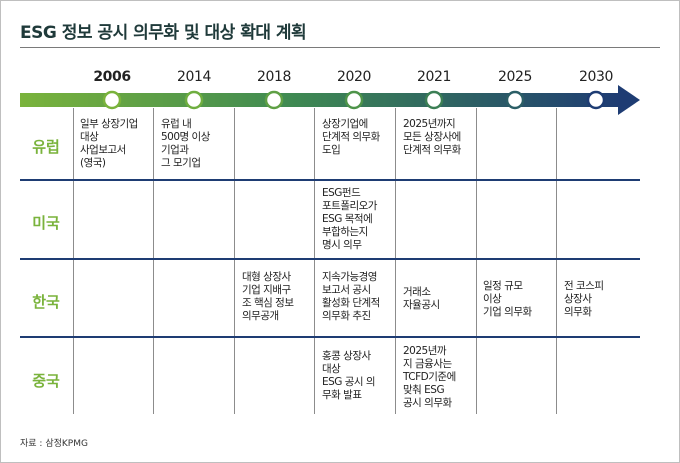  What do you see at coordinates (515, 100) in the screenshot?
I see `timeline-node-2025` at bounding box center [515, 100].